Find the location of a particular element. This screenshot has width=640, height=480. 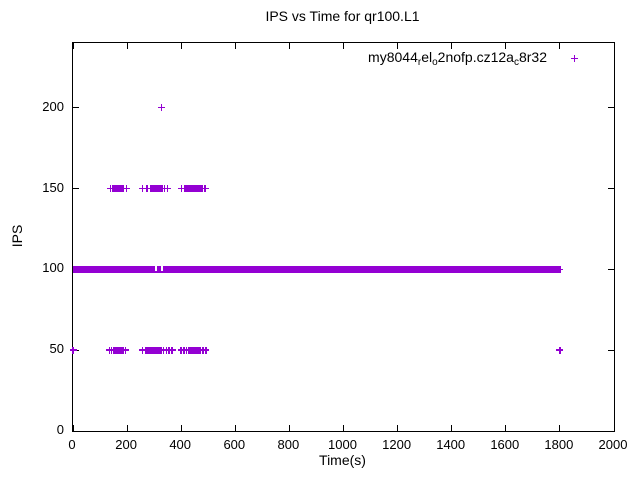

y-tick-label: 150 is located at coordinates (53, 187).